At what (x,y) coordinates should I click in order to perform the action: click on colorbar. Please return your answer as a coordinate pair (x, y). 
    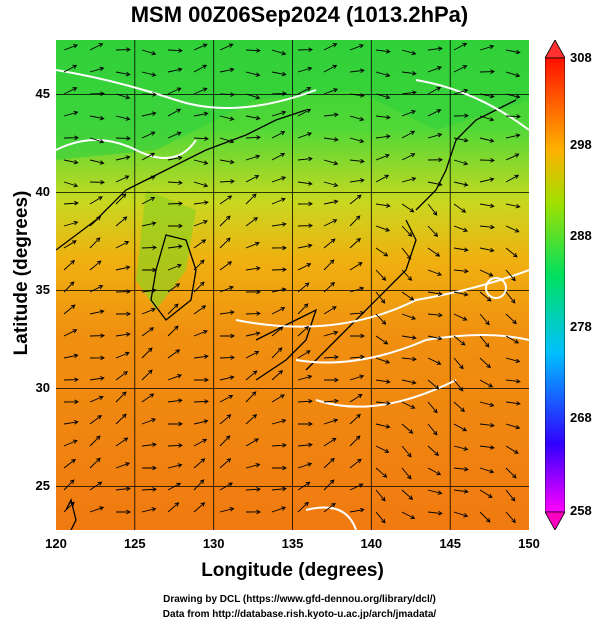
    Looking at the image, I should click on (555, 285).